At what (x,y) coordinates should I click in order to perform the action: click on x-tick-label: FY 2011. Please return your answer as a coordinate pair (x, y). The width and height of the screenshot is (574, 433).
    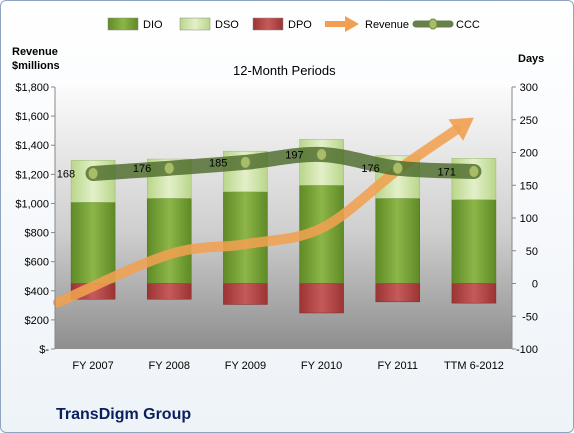
    Looking at the image, I should click on (397, 366).